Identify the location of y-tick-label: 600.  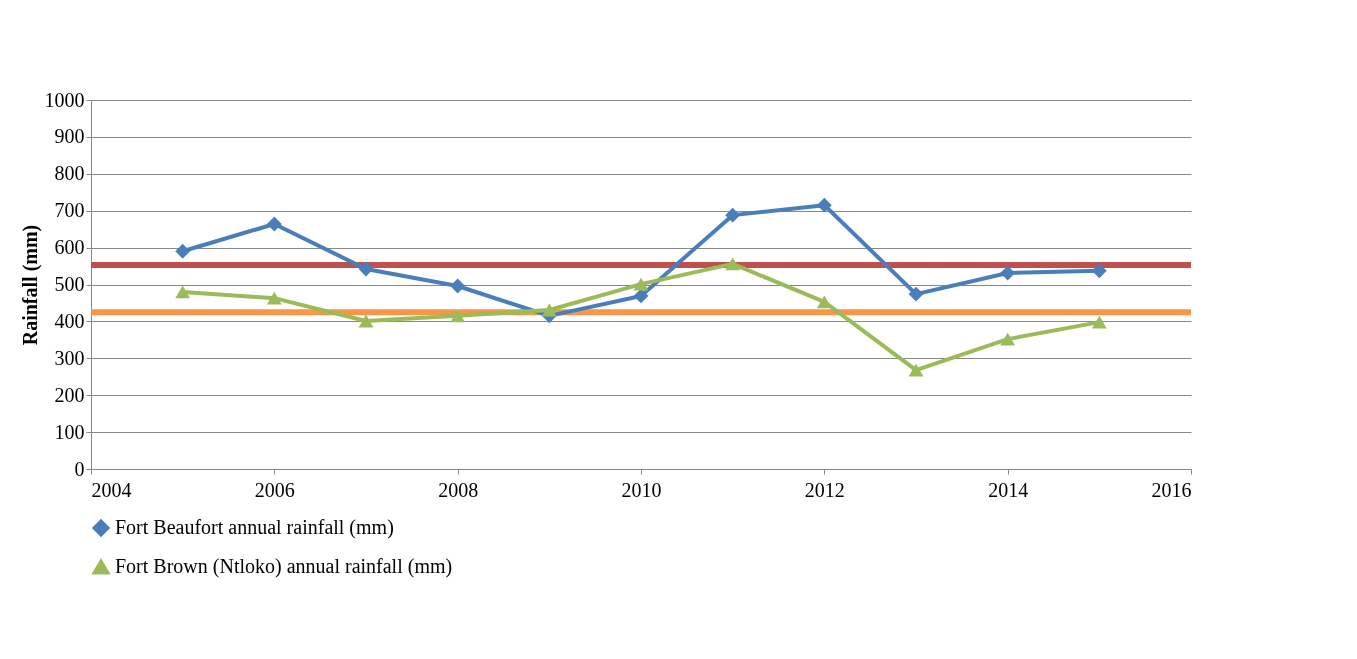
(69, 247).